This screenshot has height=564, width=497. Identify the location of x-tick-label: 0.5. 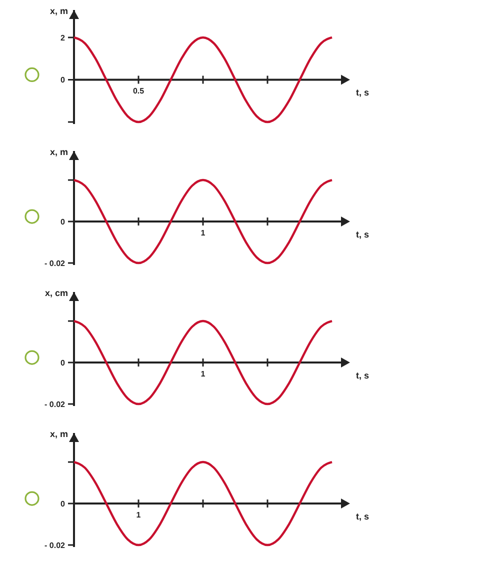
(138, 91).